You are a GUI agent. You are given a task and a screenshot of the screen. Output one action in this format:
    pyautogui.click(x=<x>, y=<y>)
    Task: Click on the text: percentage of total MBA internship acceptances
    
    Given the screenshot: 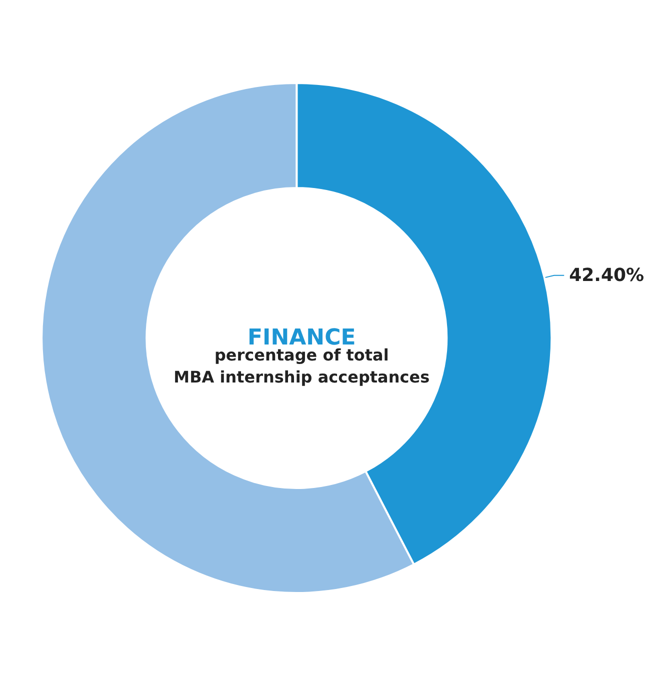 What is the action you would take?
    pyautogui.click(x=302, y=366)
    